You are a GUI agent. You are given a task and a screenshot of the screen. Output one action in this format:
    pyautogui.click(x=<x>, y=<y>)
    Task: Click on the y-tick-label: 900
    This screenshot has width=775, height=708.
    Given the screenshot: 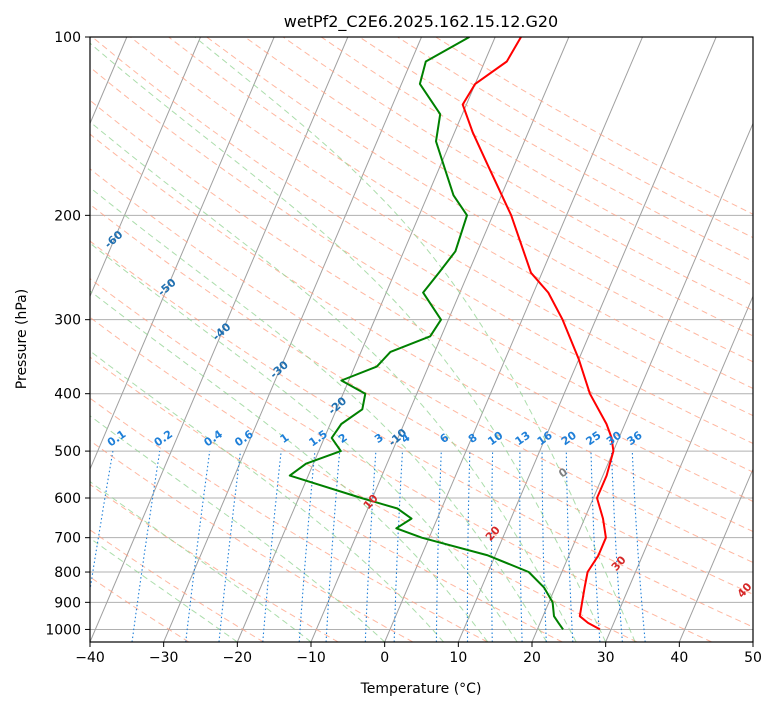 What is the action you would take?
    pyautogui.click(x=67, y=603)
    